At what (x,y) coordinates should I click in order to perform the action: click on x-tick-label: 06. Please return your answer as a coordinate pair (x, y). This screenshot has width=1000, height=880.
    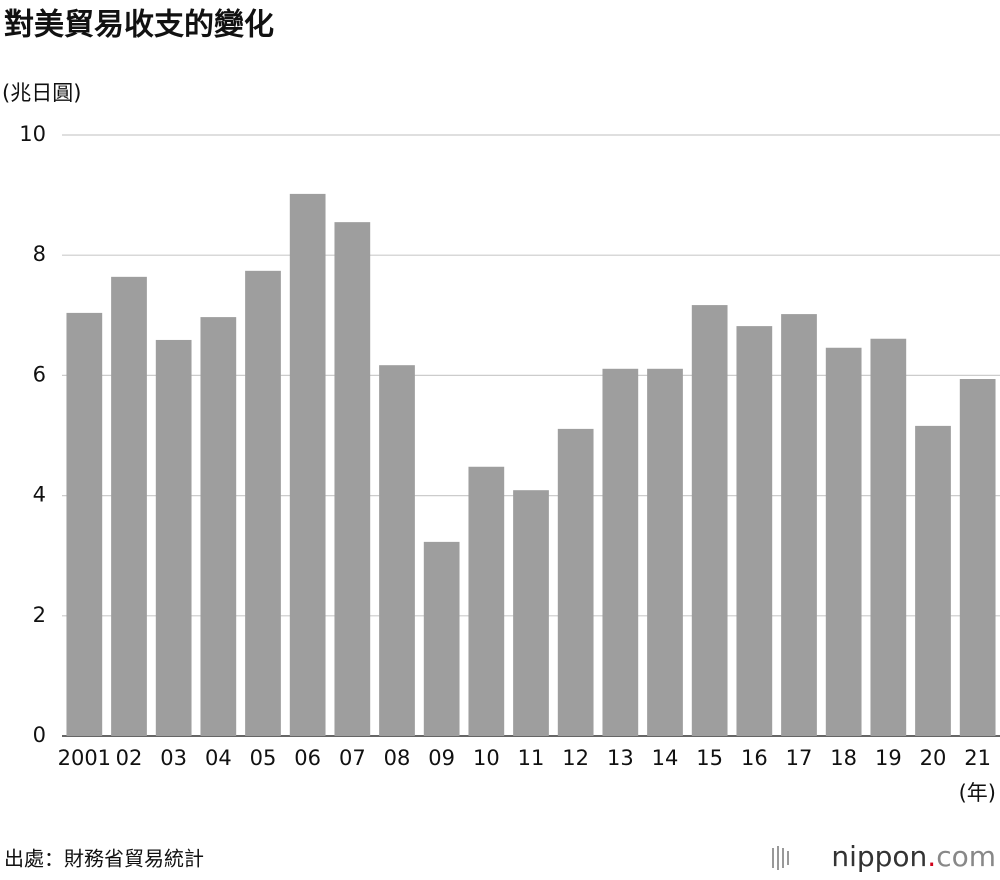
    Looking at the image, I should click on (307, 758).